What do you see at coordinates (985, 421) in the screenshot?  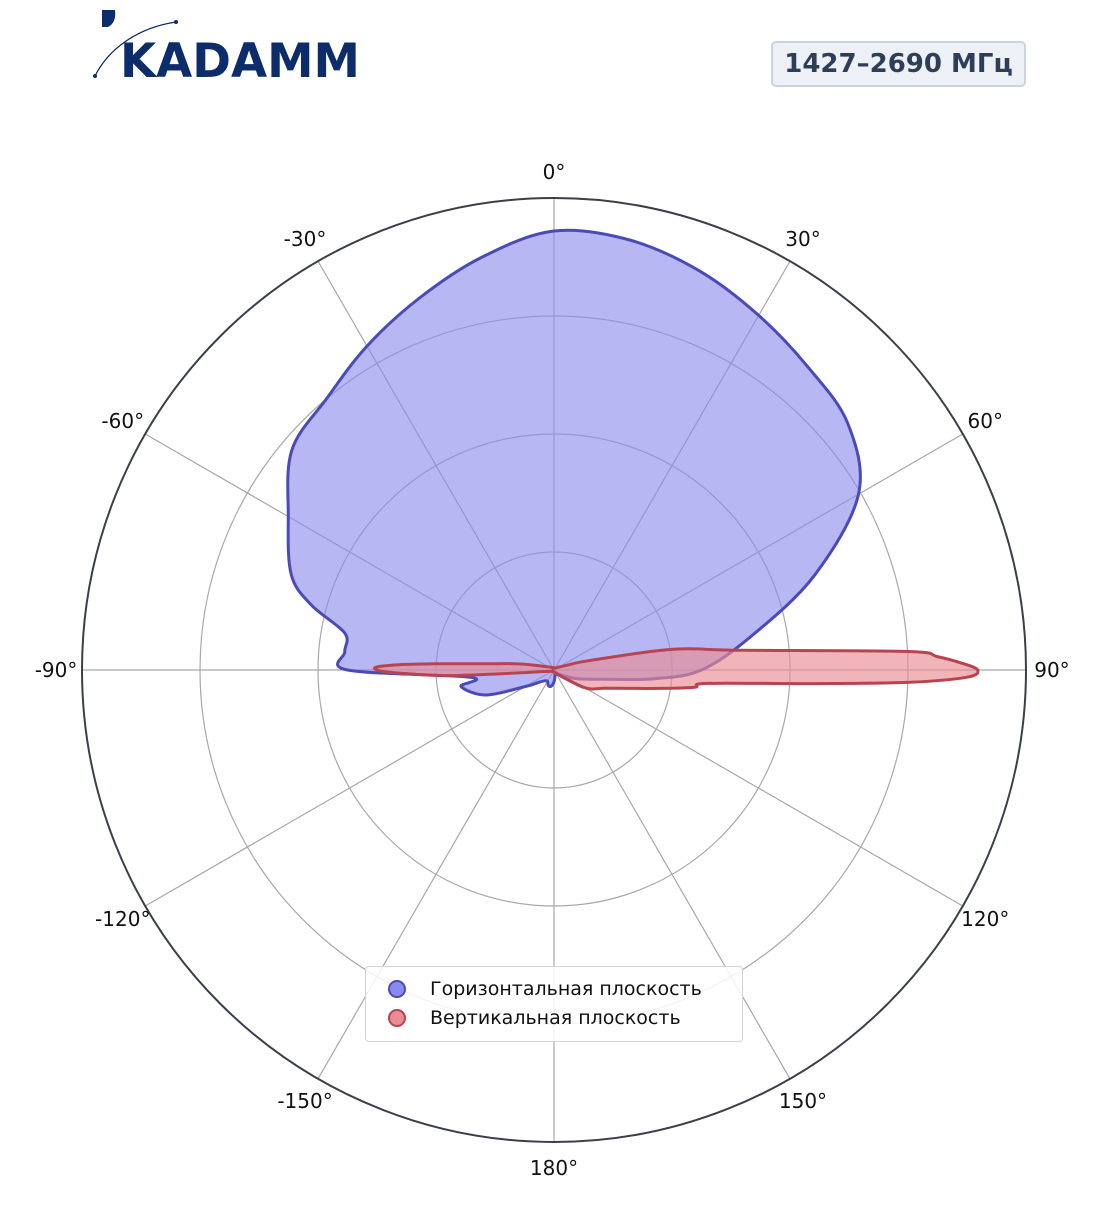 I see `angle-tick-label: 60°` at bounding box center [985, 421].